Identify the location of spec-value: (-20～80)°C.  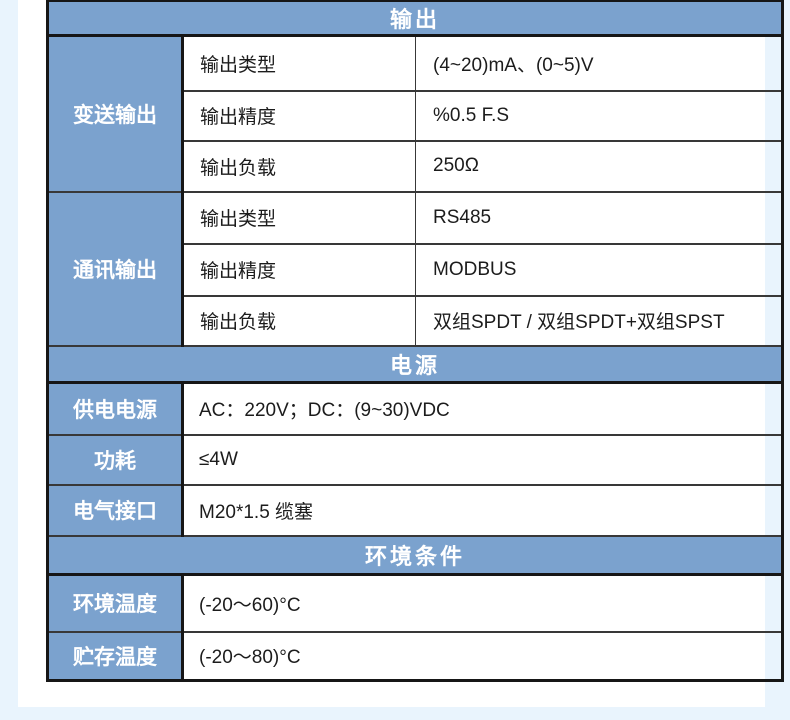
(483, 656).